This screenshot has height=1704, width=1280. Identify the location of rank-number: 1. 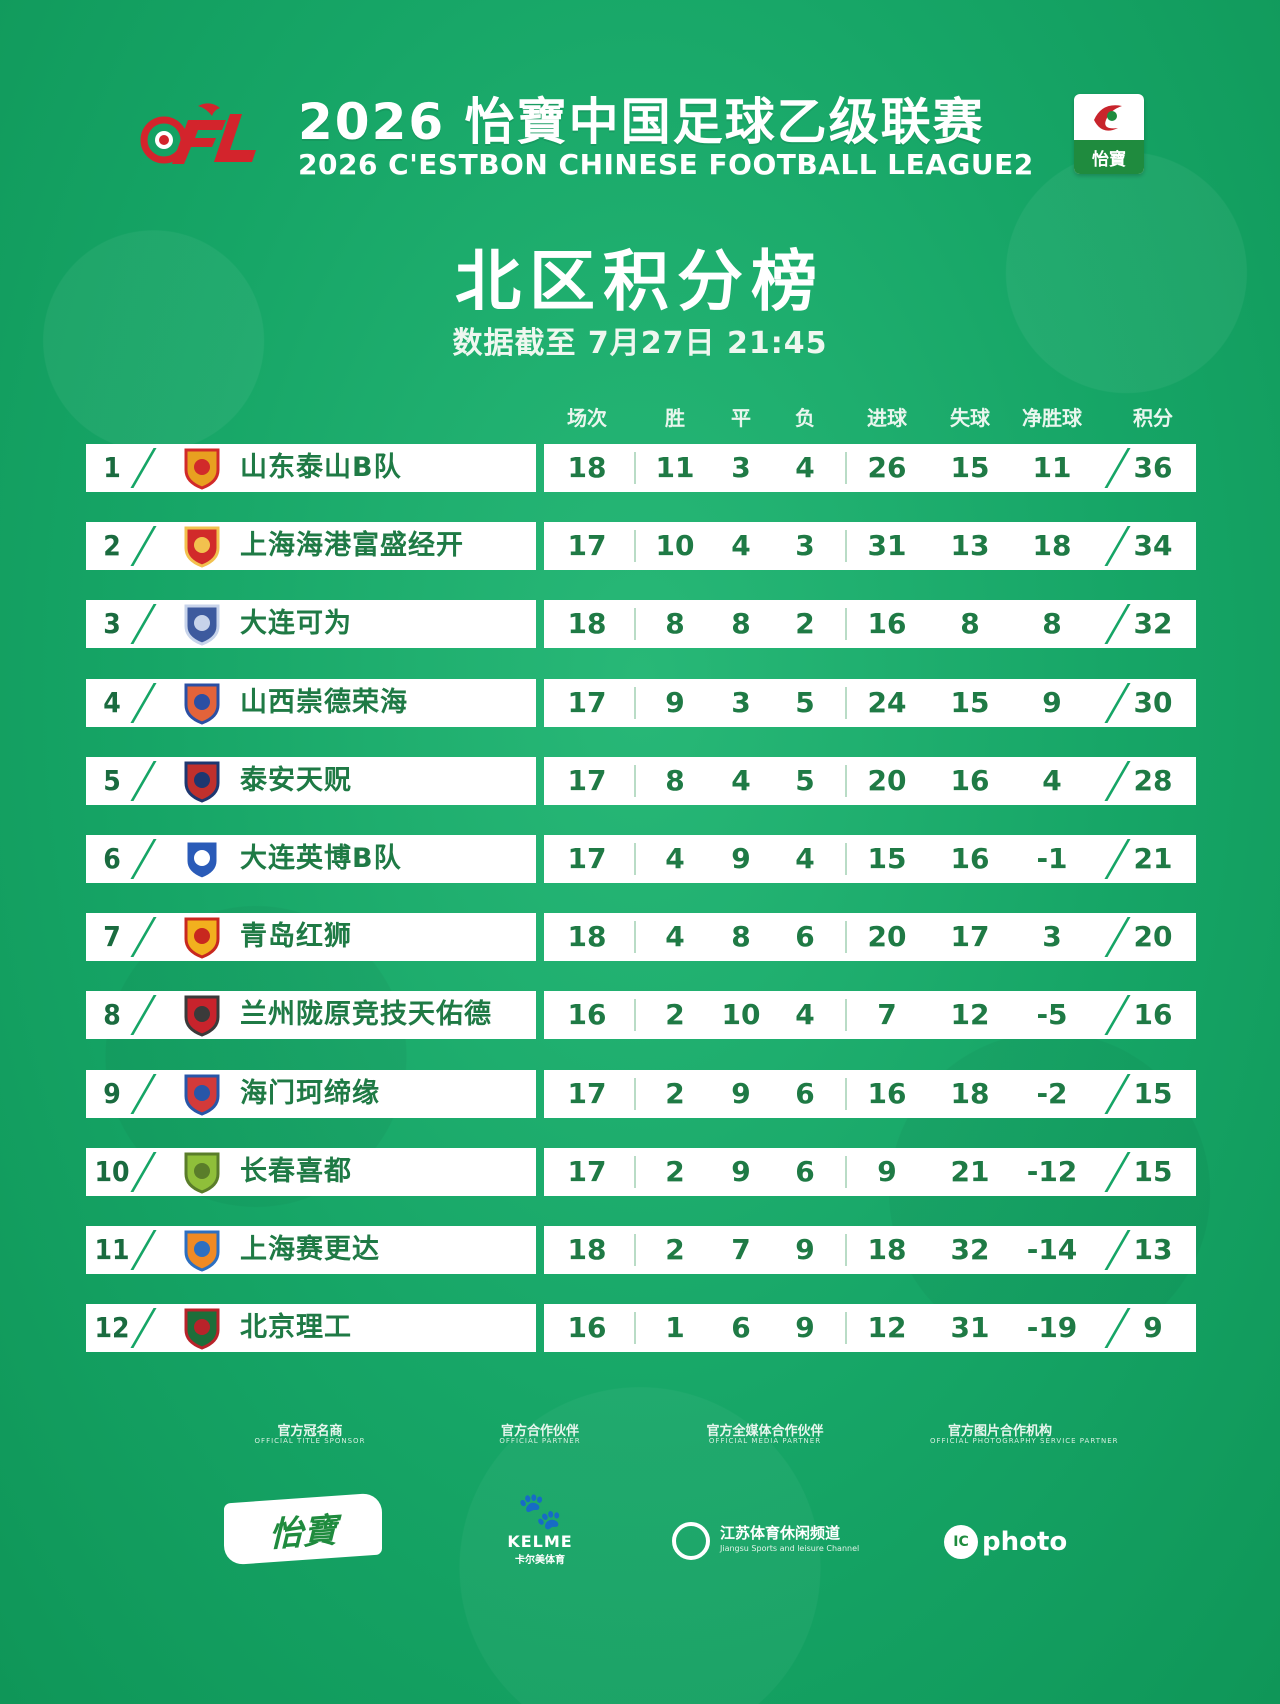
(112, 467).